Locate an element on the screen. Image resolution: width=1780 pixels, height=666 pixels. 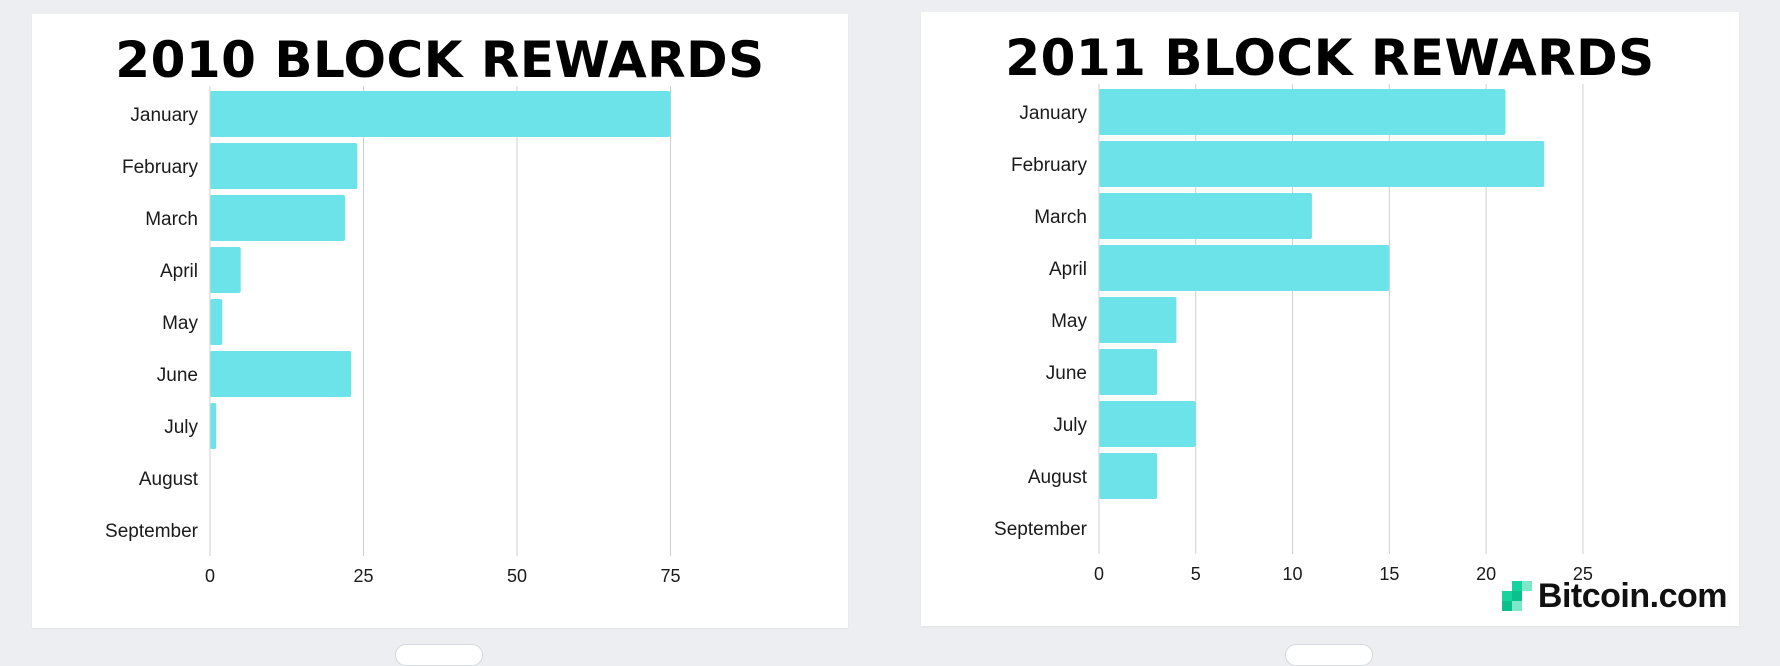
x-tick-label: 5 is located at coordinates (1196, 574).